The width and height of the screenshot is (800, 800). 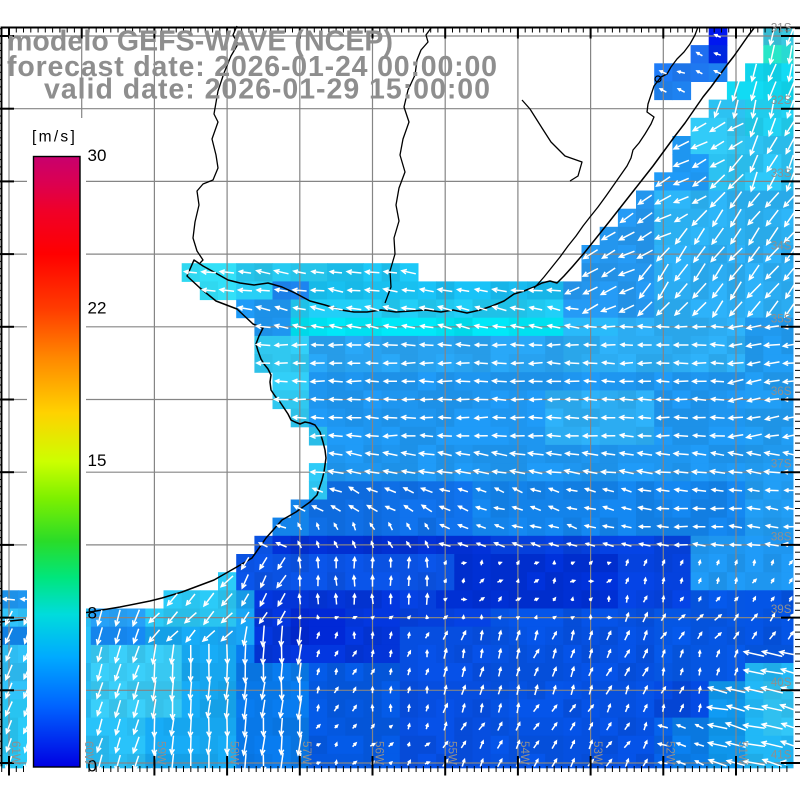 I want to click on svg-text: 33S, so click(x=781, y=173).